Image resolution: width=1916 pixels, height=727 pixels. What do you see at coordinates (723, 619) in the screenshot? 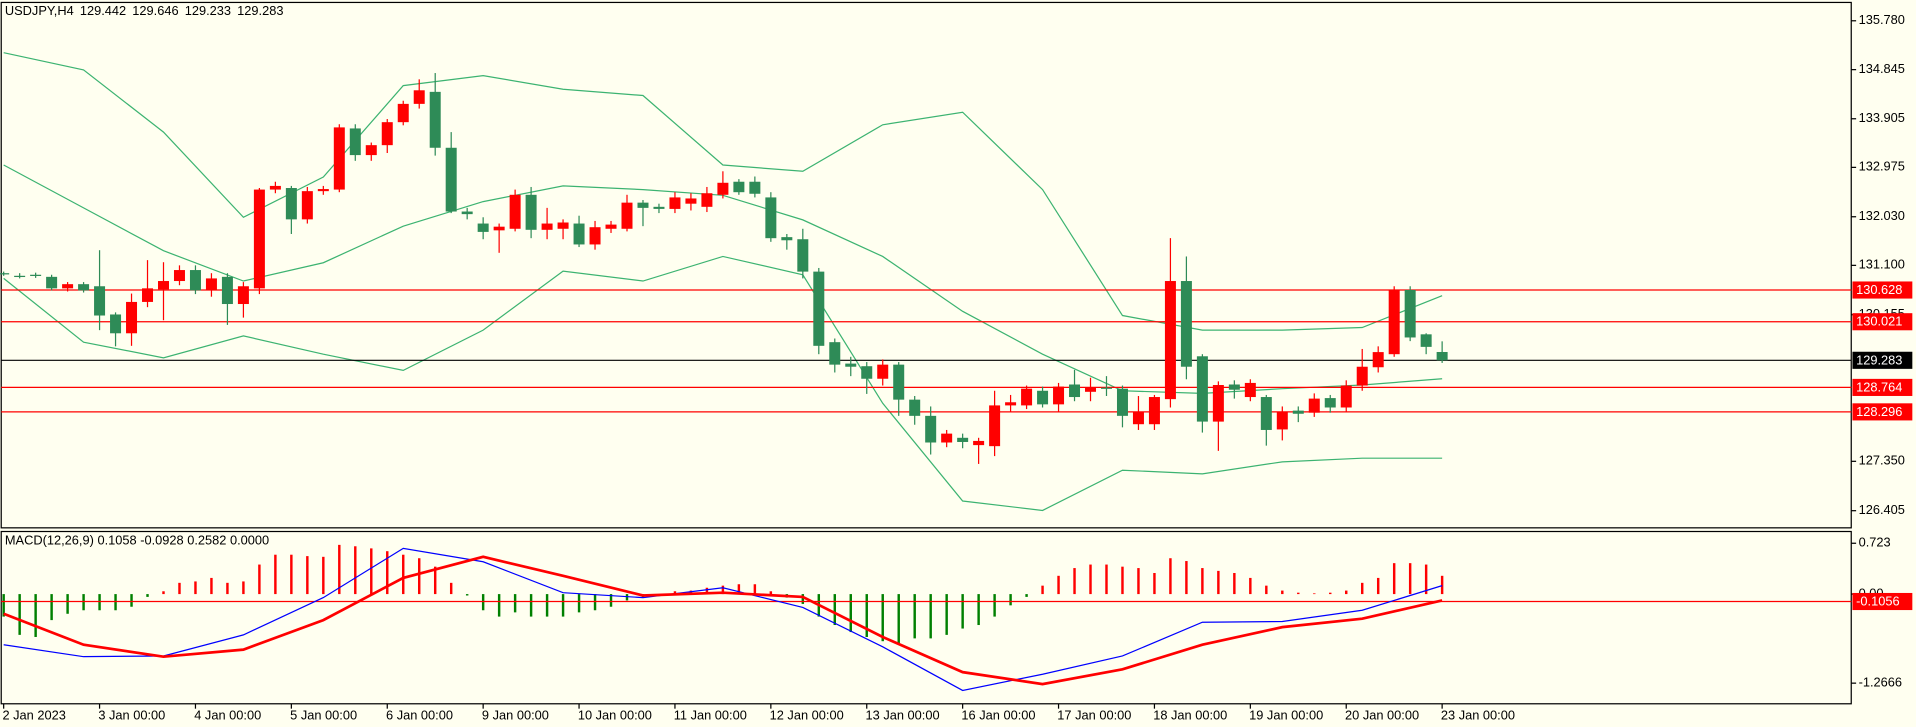
I see `macd-line` at bounding box center [723, 619].